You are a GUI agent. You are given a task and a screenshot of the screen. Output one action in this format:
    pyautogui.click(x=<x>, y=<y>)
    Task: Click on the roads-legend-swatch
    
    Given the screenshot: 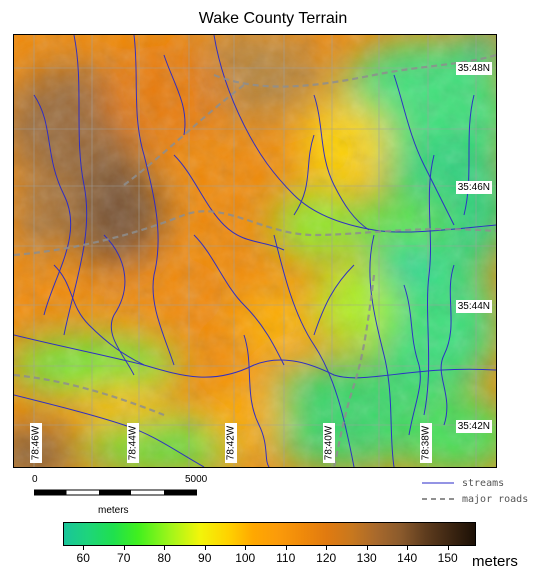 What is the action you would take?
    pyautogui.click(x=438, y=499)
    